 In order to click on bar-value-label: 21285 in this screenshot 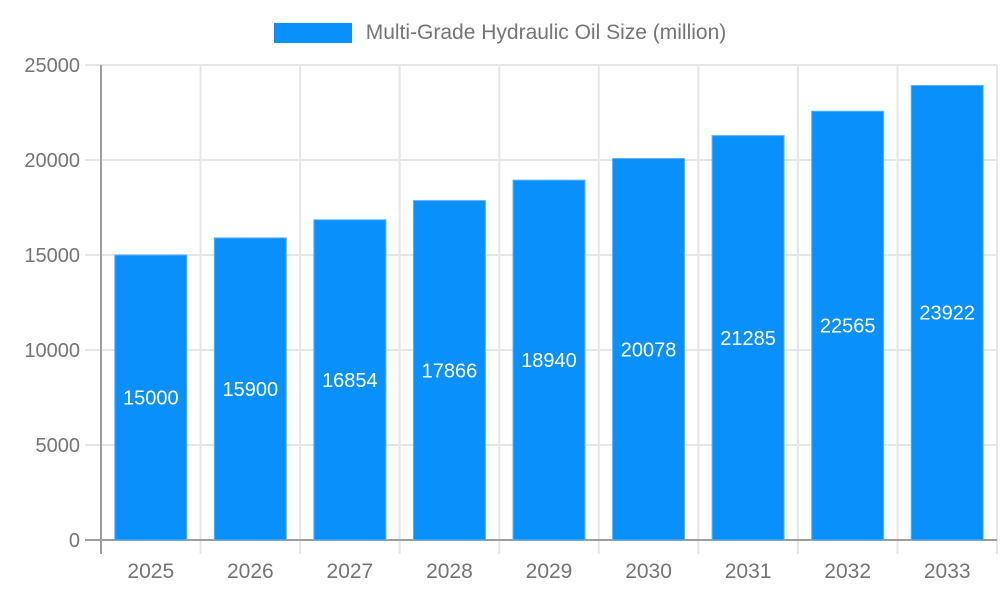, I will do `click(748, 339)`.